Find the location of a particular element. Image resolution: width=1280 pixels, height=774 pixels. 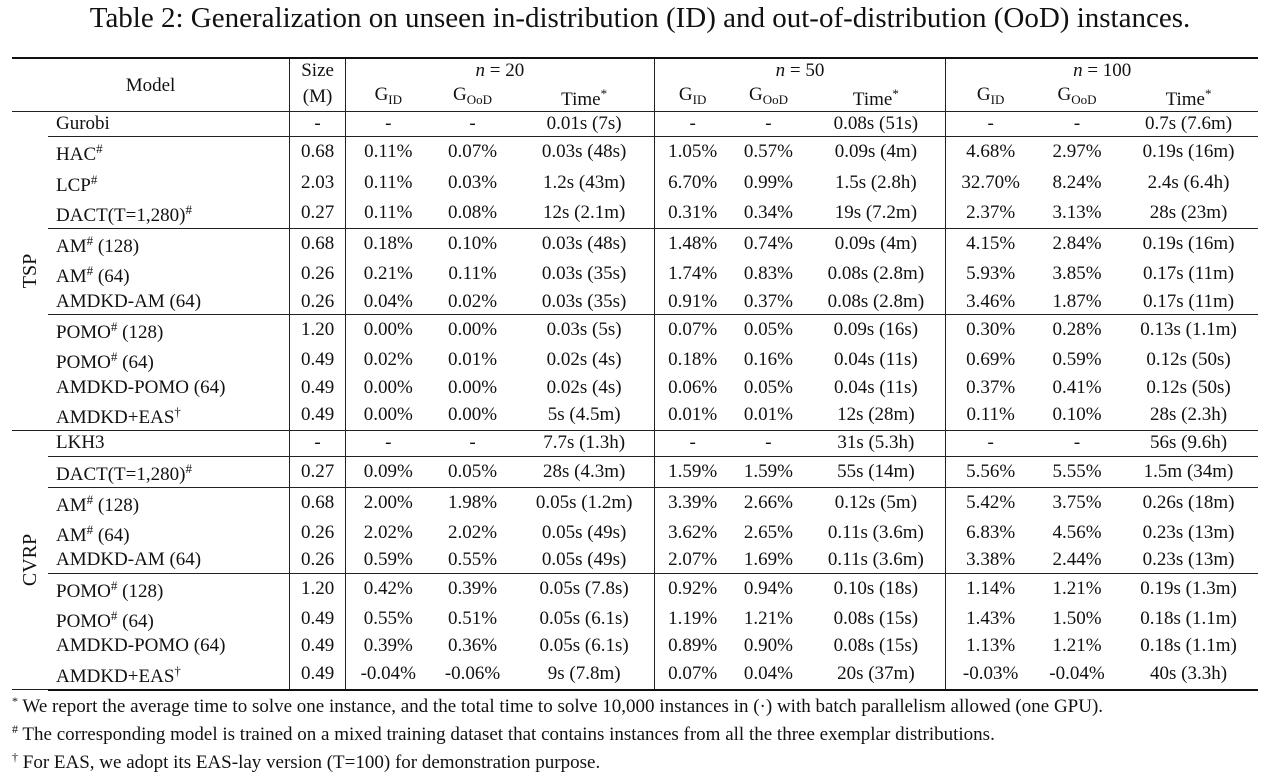

value-cell: 0.57% is located at coordinates (768, 152).